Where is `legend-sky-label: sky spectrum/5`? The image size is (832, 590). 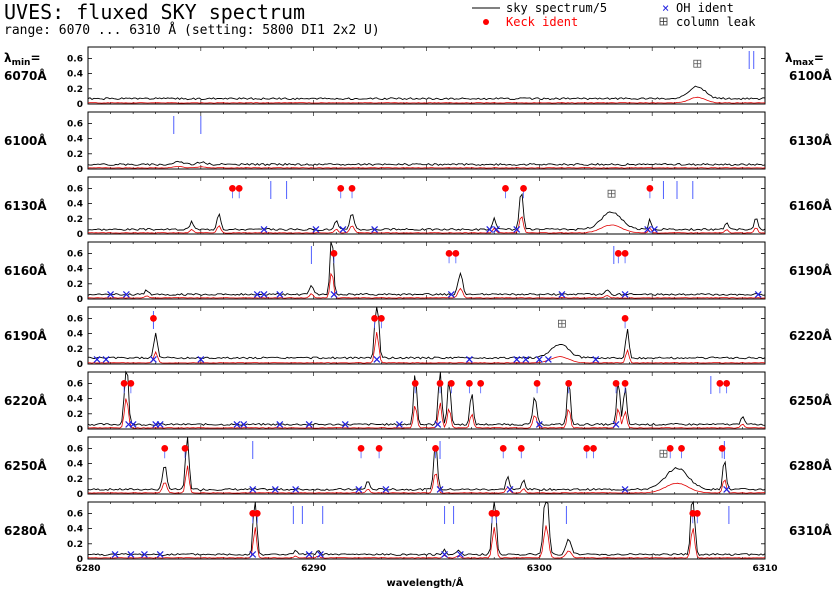
legend-sky-label: sky spectrum/5 is located at coordinates (556, 8).